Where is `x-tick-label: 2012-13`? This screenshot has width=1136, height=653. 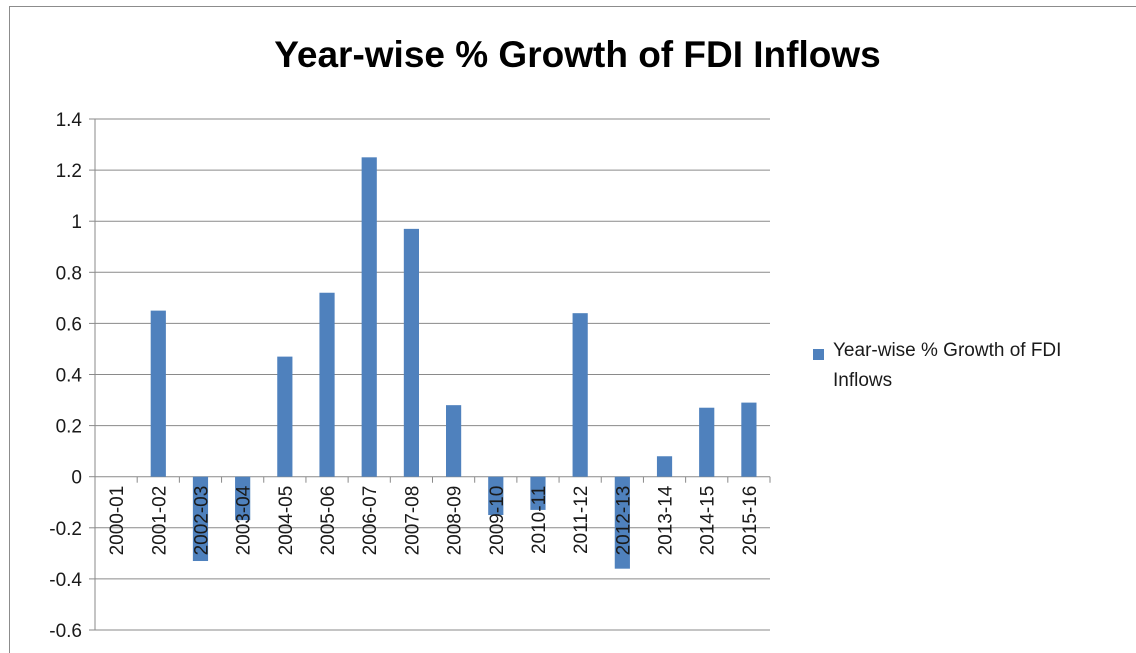 x-tick-label: 2012-13 is located at coordinates (623, 521).